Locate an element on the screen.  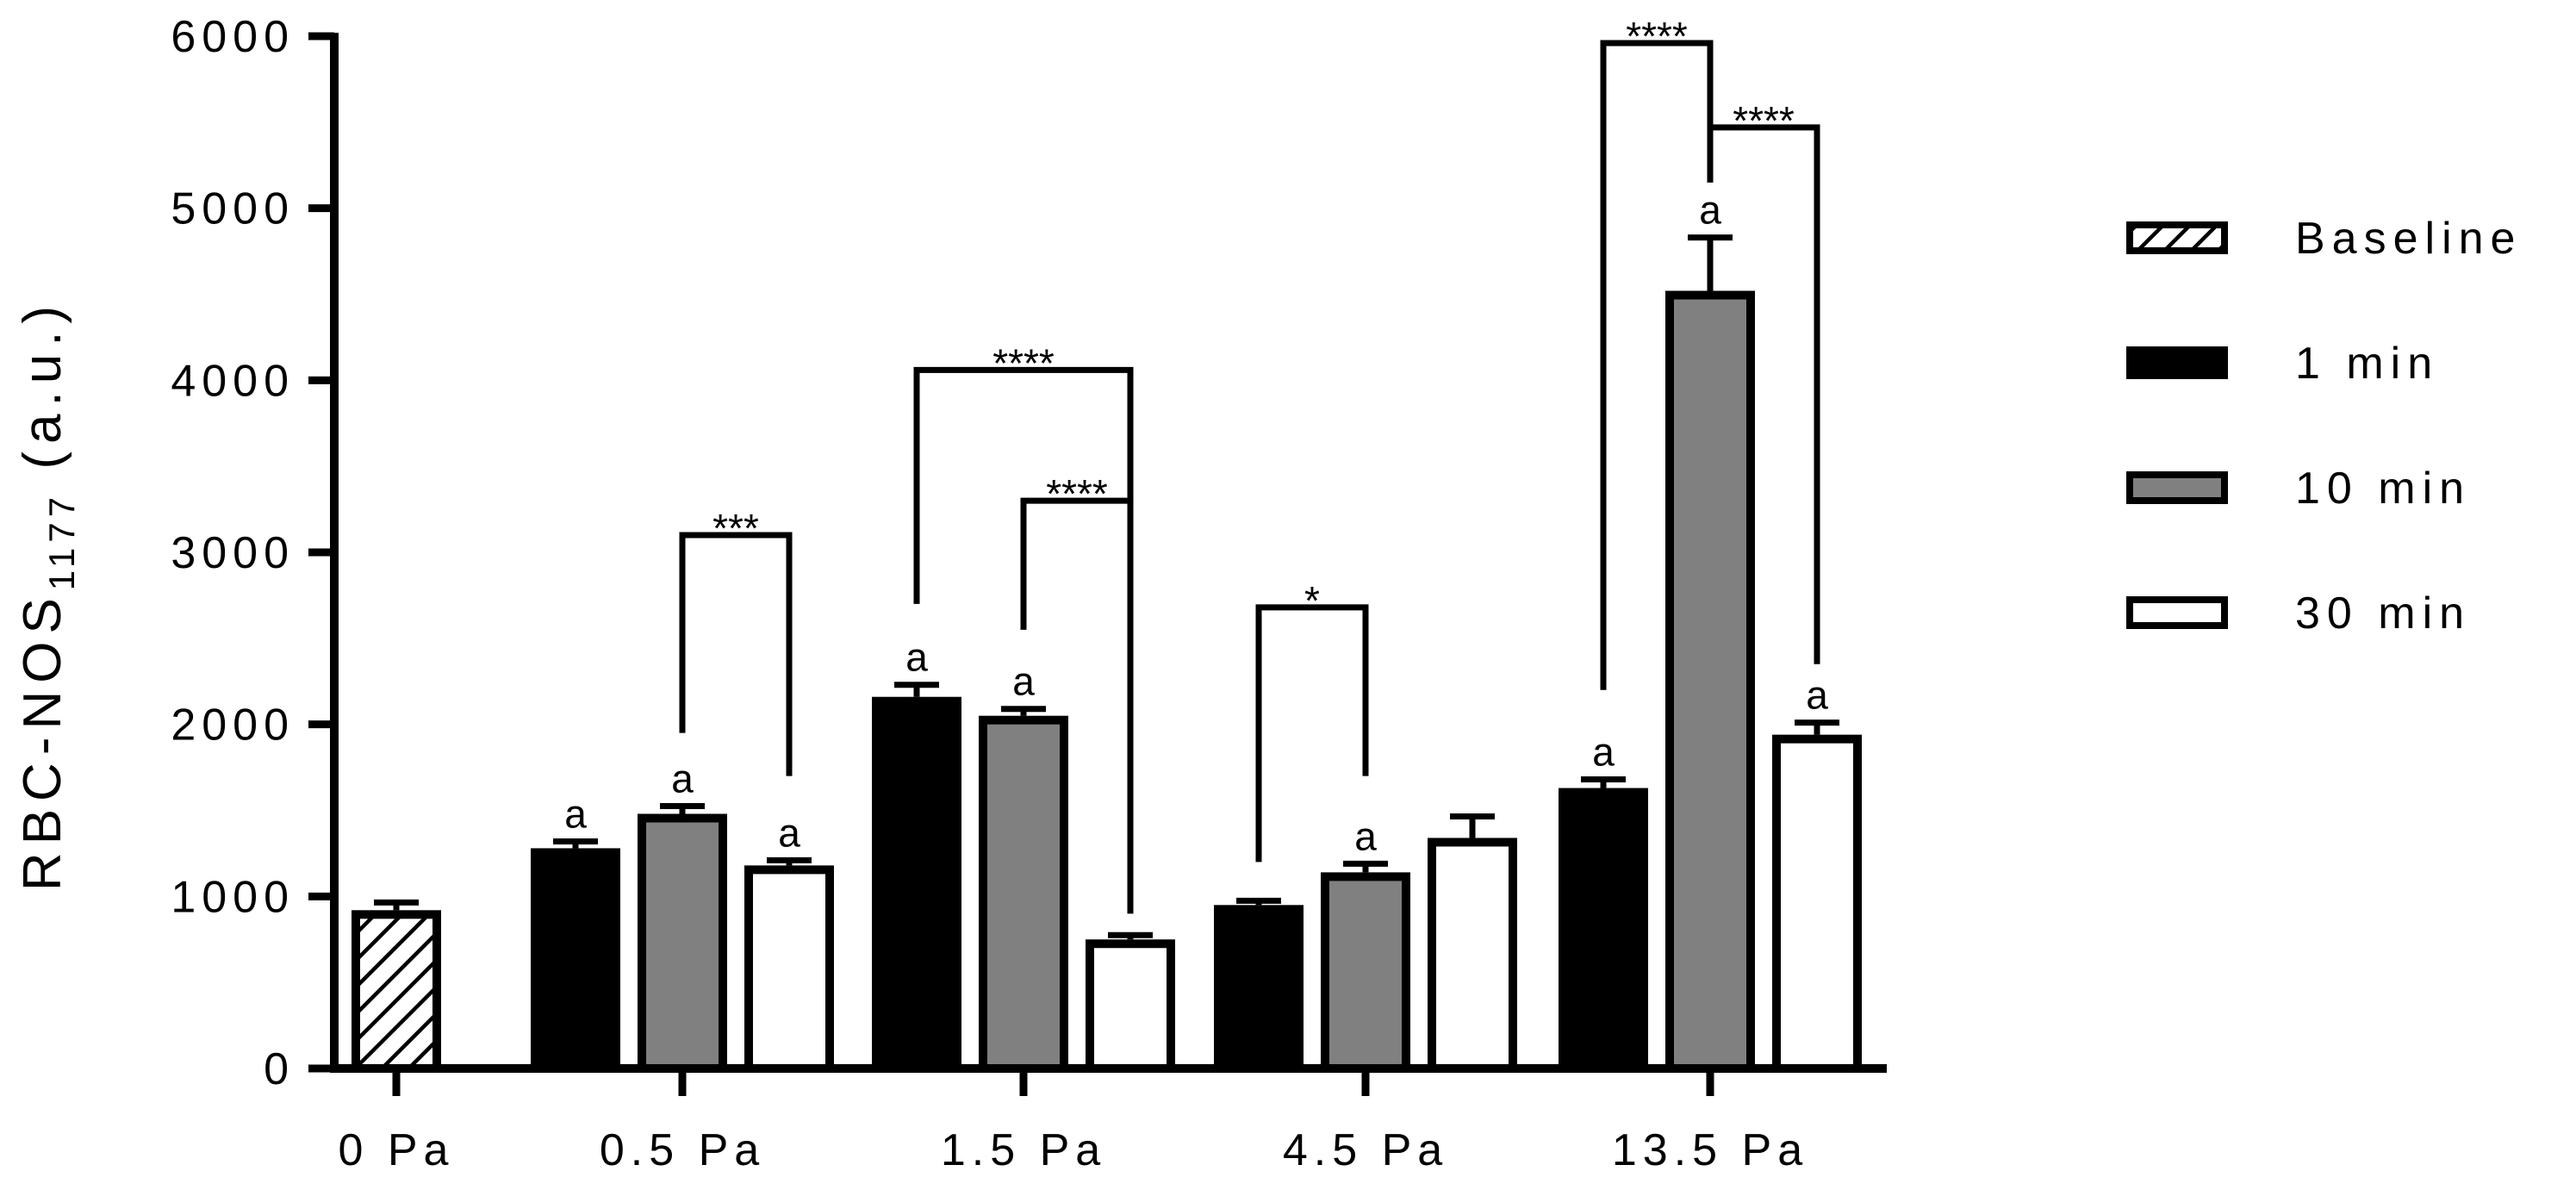
y-tick-label: 1000 is located at coordinates (233, 897).